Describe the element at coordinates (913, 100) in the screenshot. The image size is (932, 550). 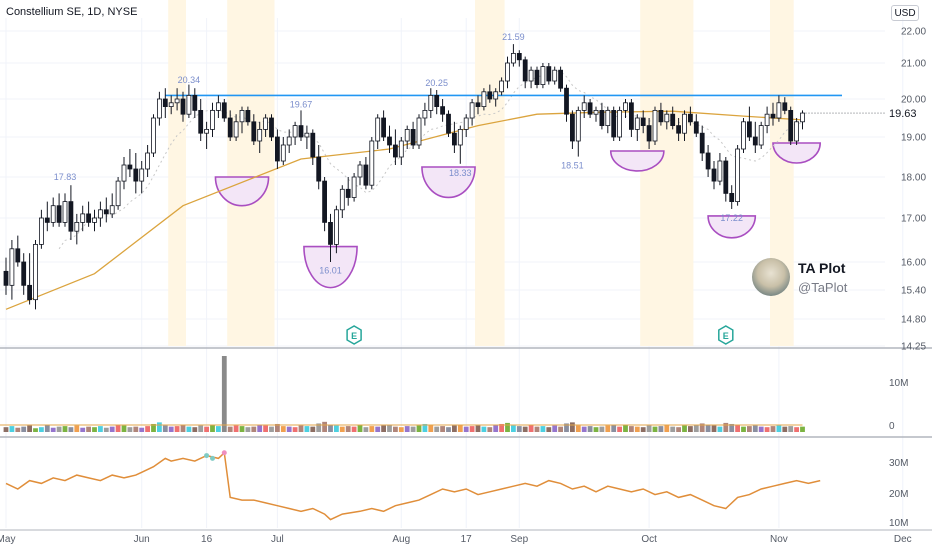
I see `price-axis-label: 20.00` at that location.